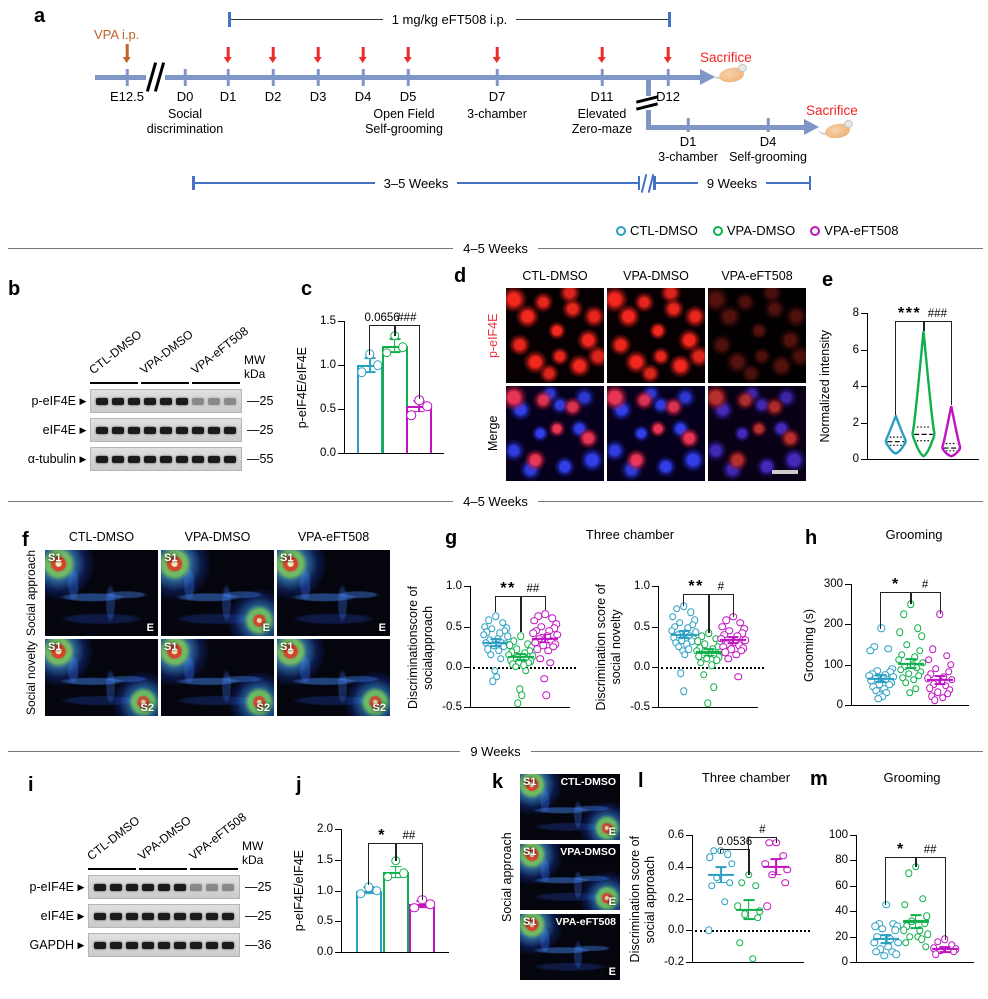 Image resolution: width=988 pixels, height=999 pixels. Describe the element at coordinates (930, 892) in the screenshot. I see `significance-bracket: ##` at that location.